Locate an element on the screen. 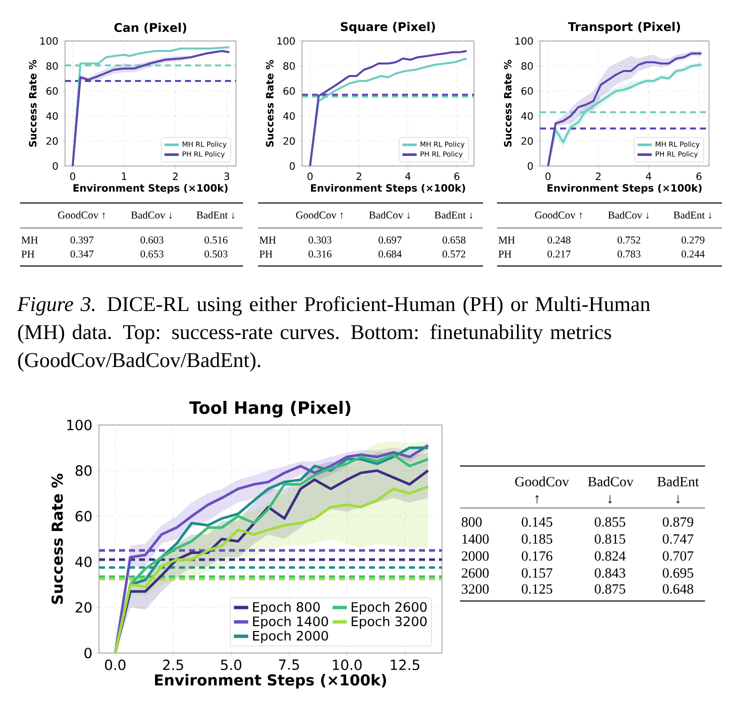  x-tick-label: 2.5 is located at coordinates (173, 665).